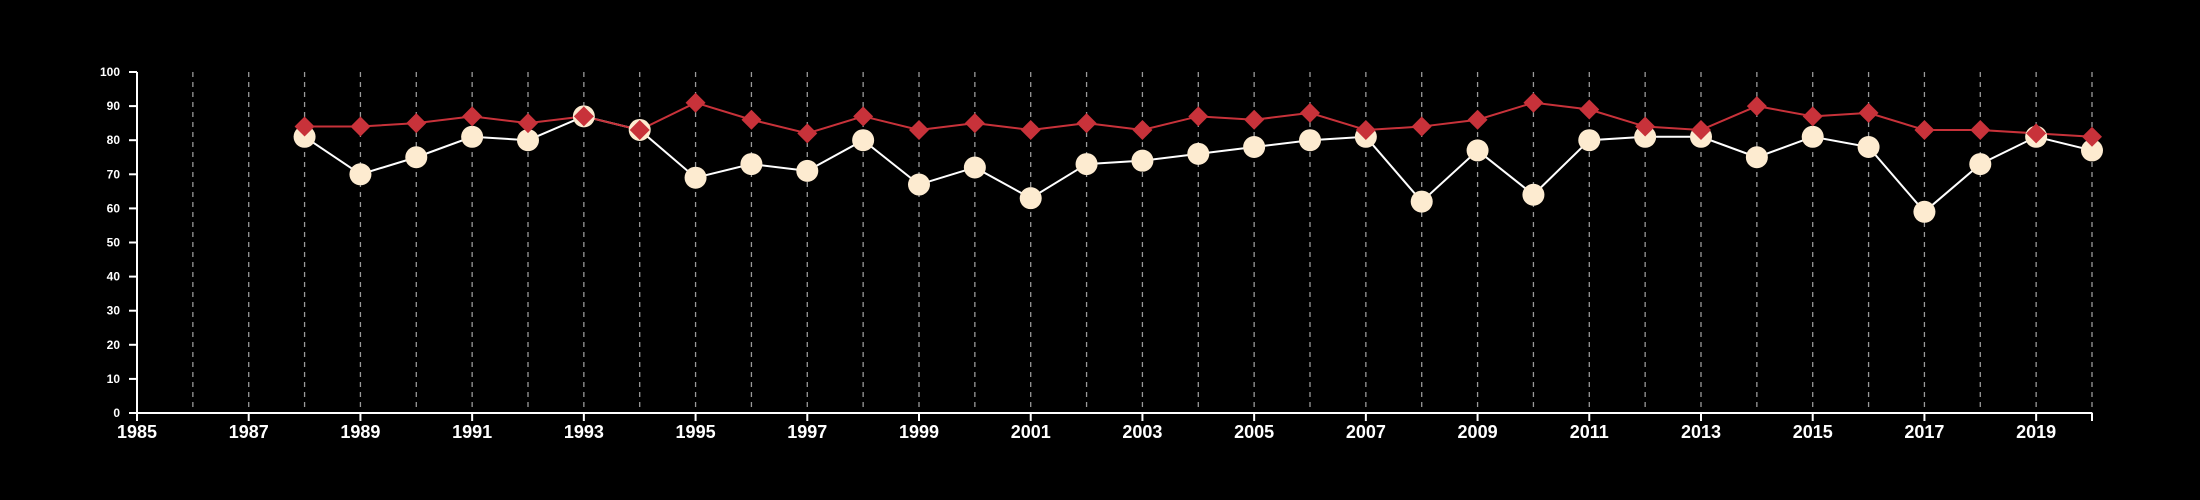 The height and width of the screenshot is (500, 2200). What do you see at coordinates (974, 123) in the screenshot?
I see `series-1-point-2000` at bounding box center [974, 123].